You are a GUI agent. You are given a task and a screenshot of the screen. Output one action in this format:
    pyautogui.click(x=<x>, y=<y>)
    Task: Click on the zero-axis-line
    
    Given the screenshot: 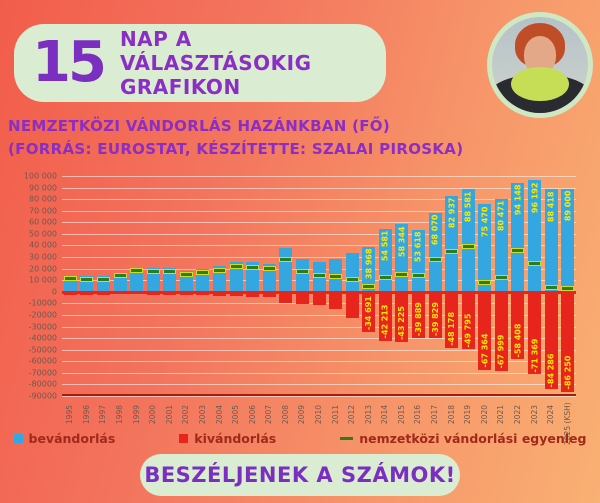 What is the action you would take?
    pyautogui.click(x=319, y=292)
    